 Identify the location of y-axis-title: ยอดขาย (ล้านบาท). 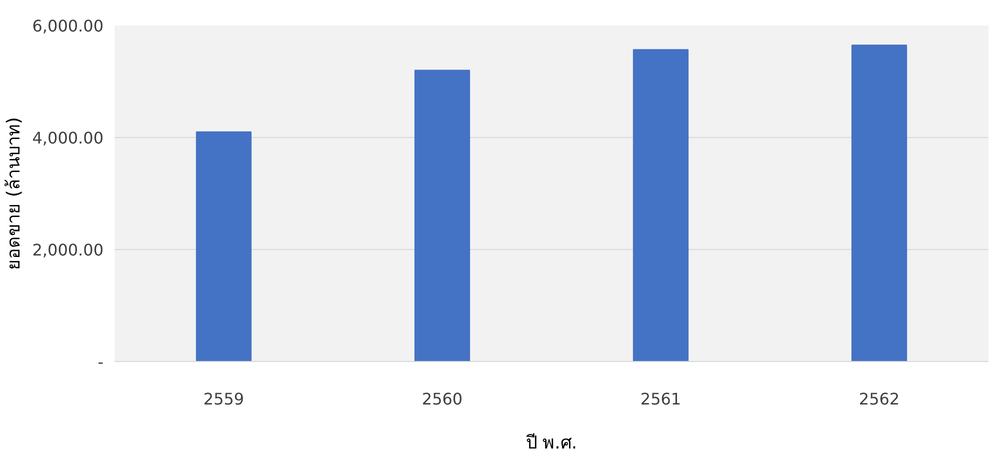
(13, 193).